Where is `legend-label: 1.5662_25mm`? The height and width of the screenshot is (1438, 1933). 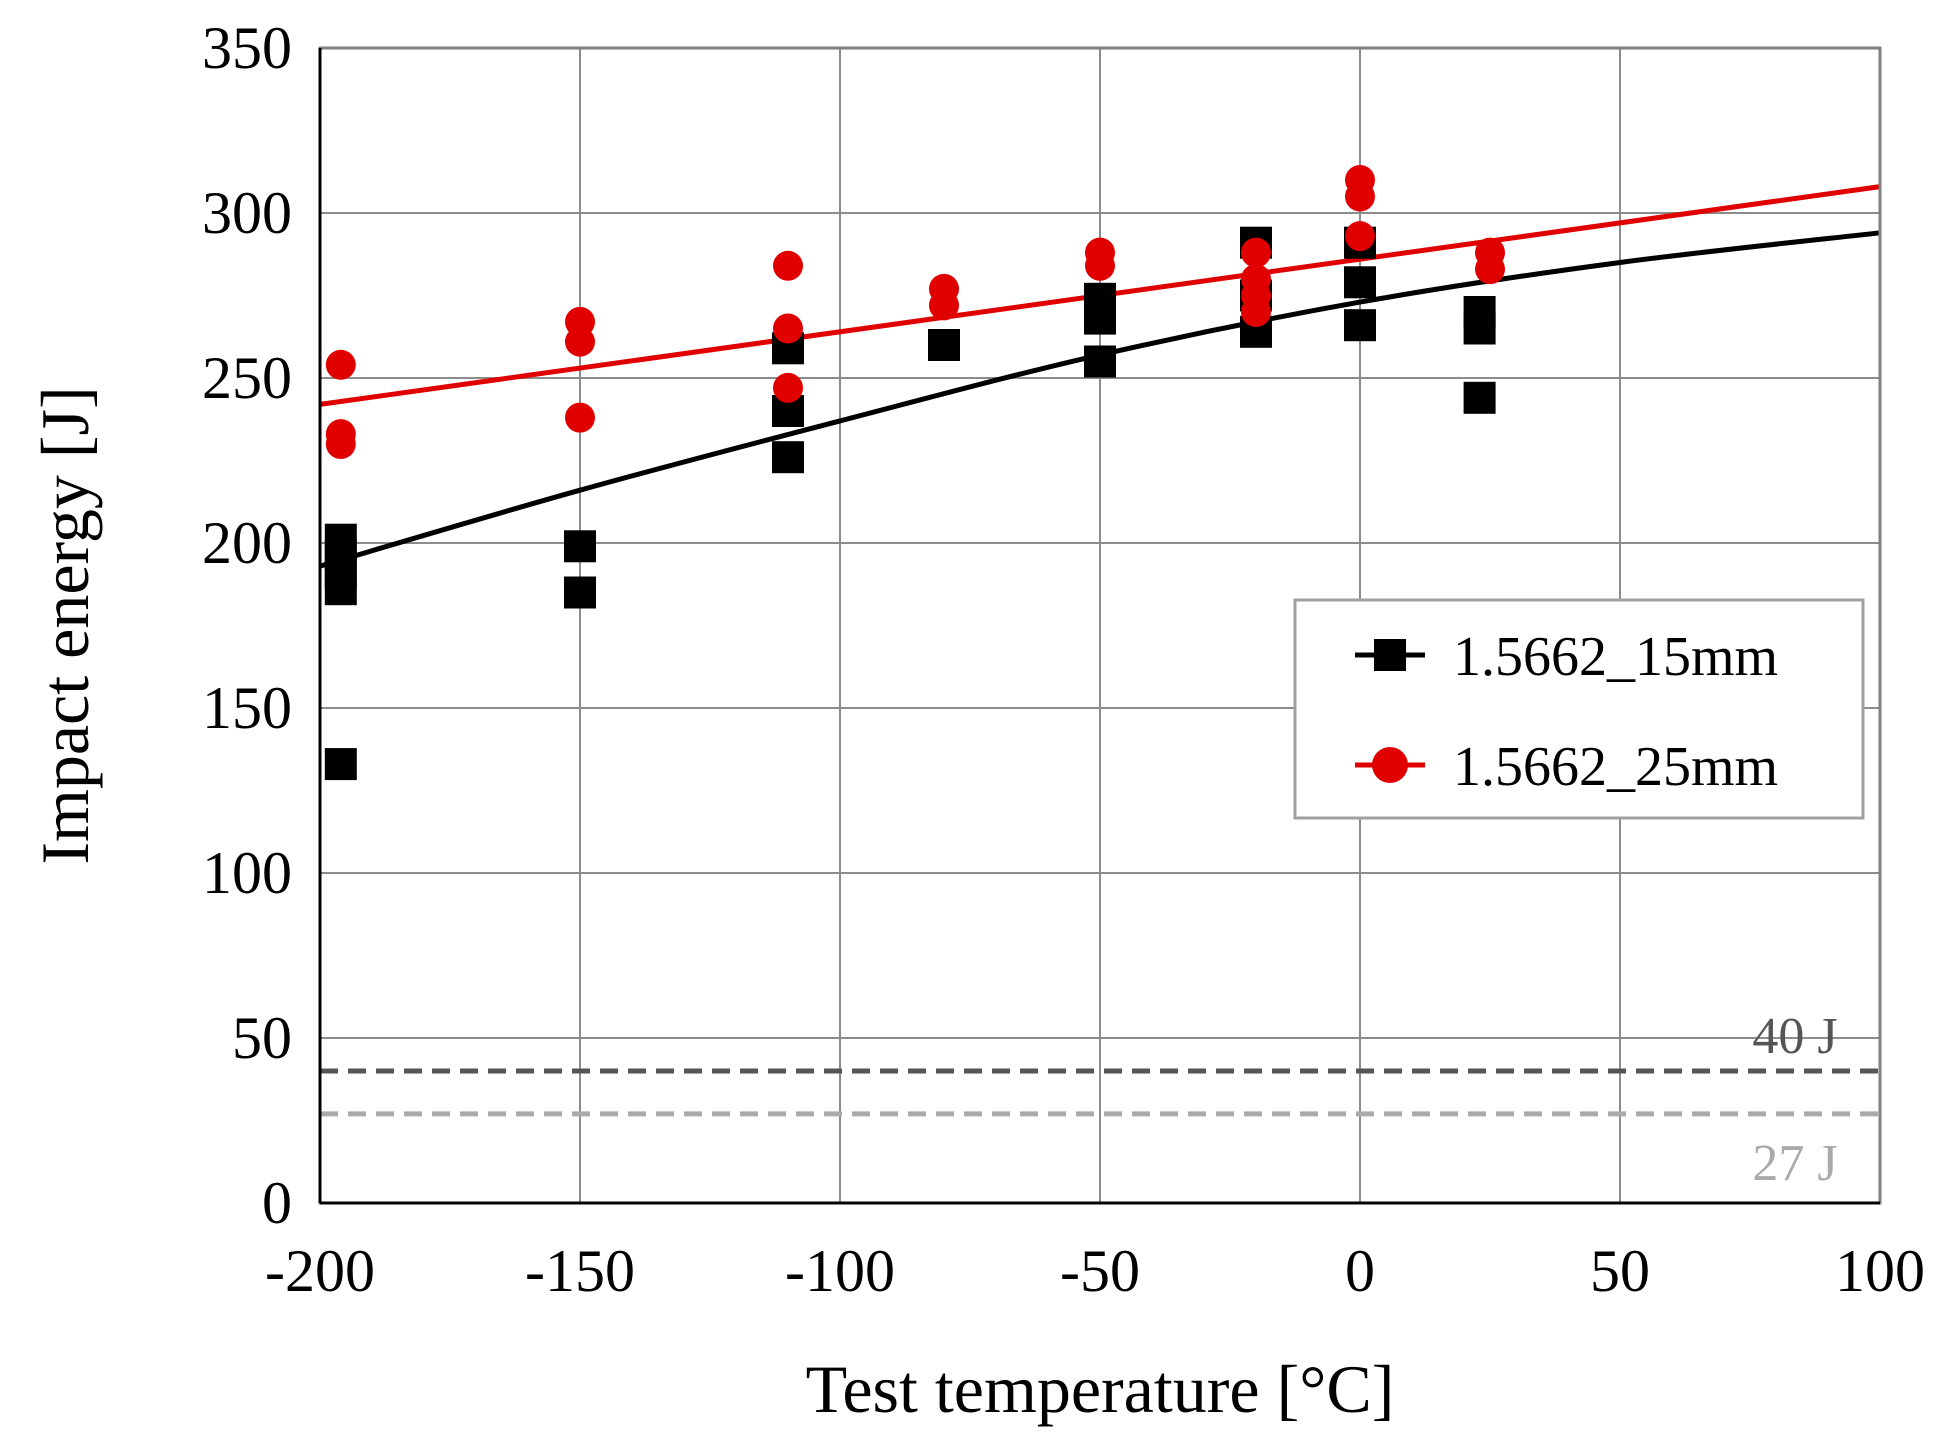 legend-label: 1.5662_25mm is located at coordinates (1615, 767).